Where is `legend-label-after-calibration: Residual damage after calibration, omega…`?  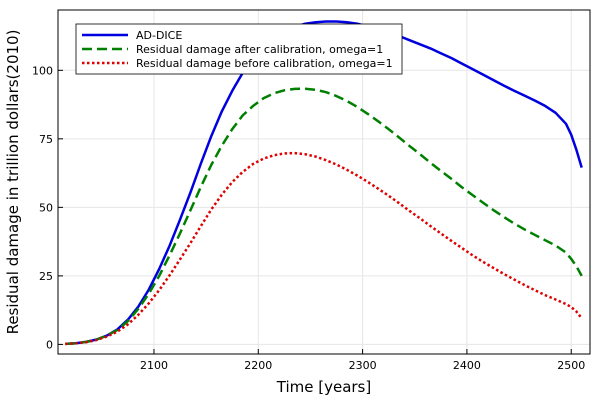
legend-label-after-calibration: Residual damage after calibration, omega… is located at coordinates (259, 49).